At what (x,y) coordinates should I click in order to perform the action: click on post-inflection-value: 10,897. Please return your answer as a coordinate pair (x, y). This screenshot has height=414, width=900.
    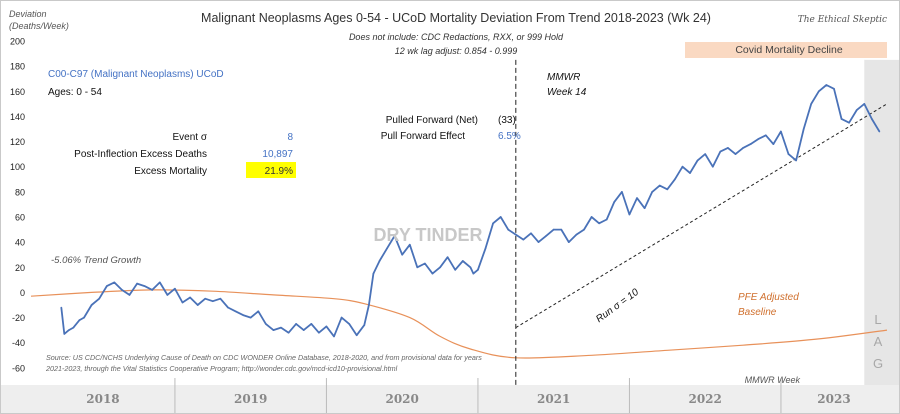
    Looking at the image, I should click on (277, 154).